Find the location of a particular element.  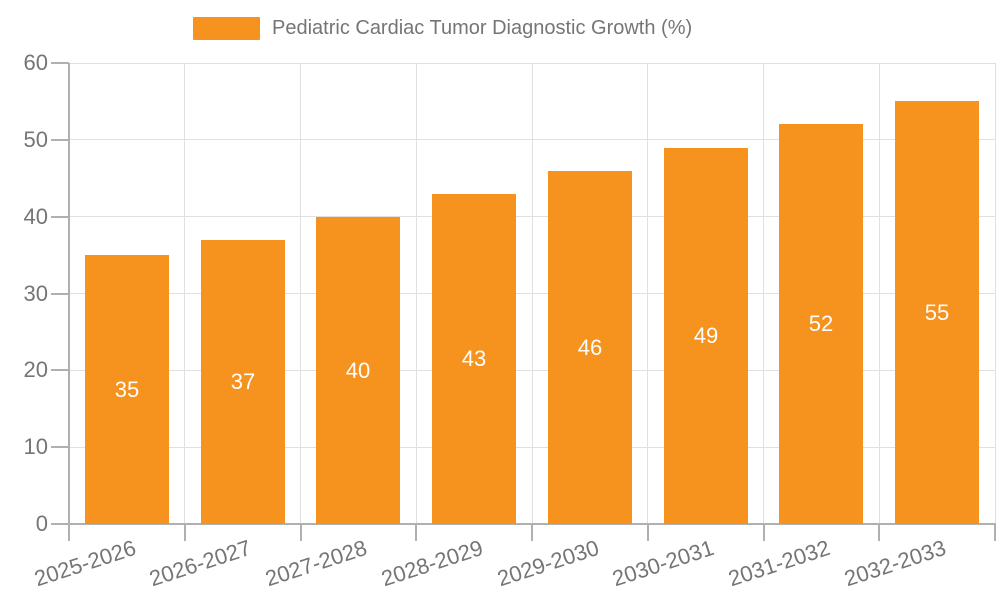

y-axis-tick-label: 30 is located at coordinates (35, 293).